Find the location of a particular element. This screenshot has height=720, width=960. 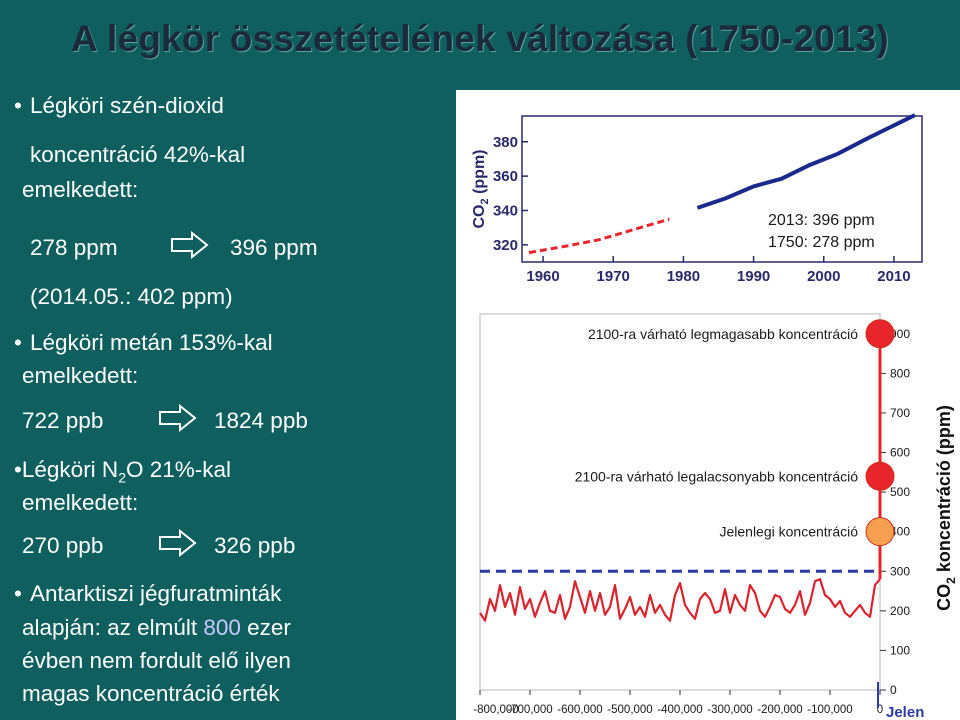

co2-text-3: emelkedett: is located at coordinates (80, 189).